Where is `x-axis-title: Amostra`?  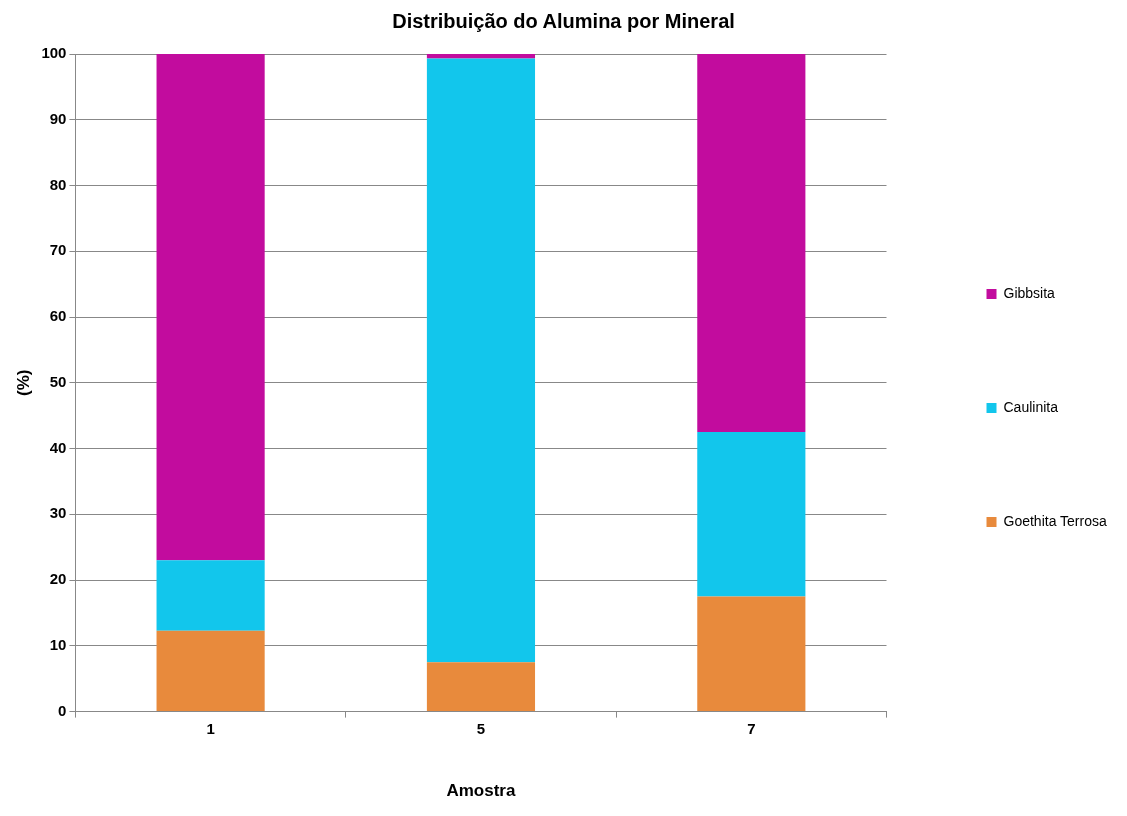
x-axis-title: Amostra is located at coordinates (481, 791).